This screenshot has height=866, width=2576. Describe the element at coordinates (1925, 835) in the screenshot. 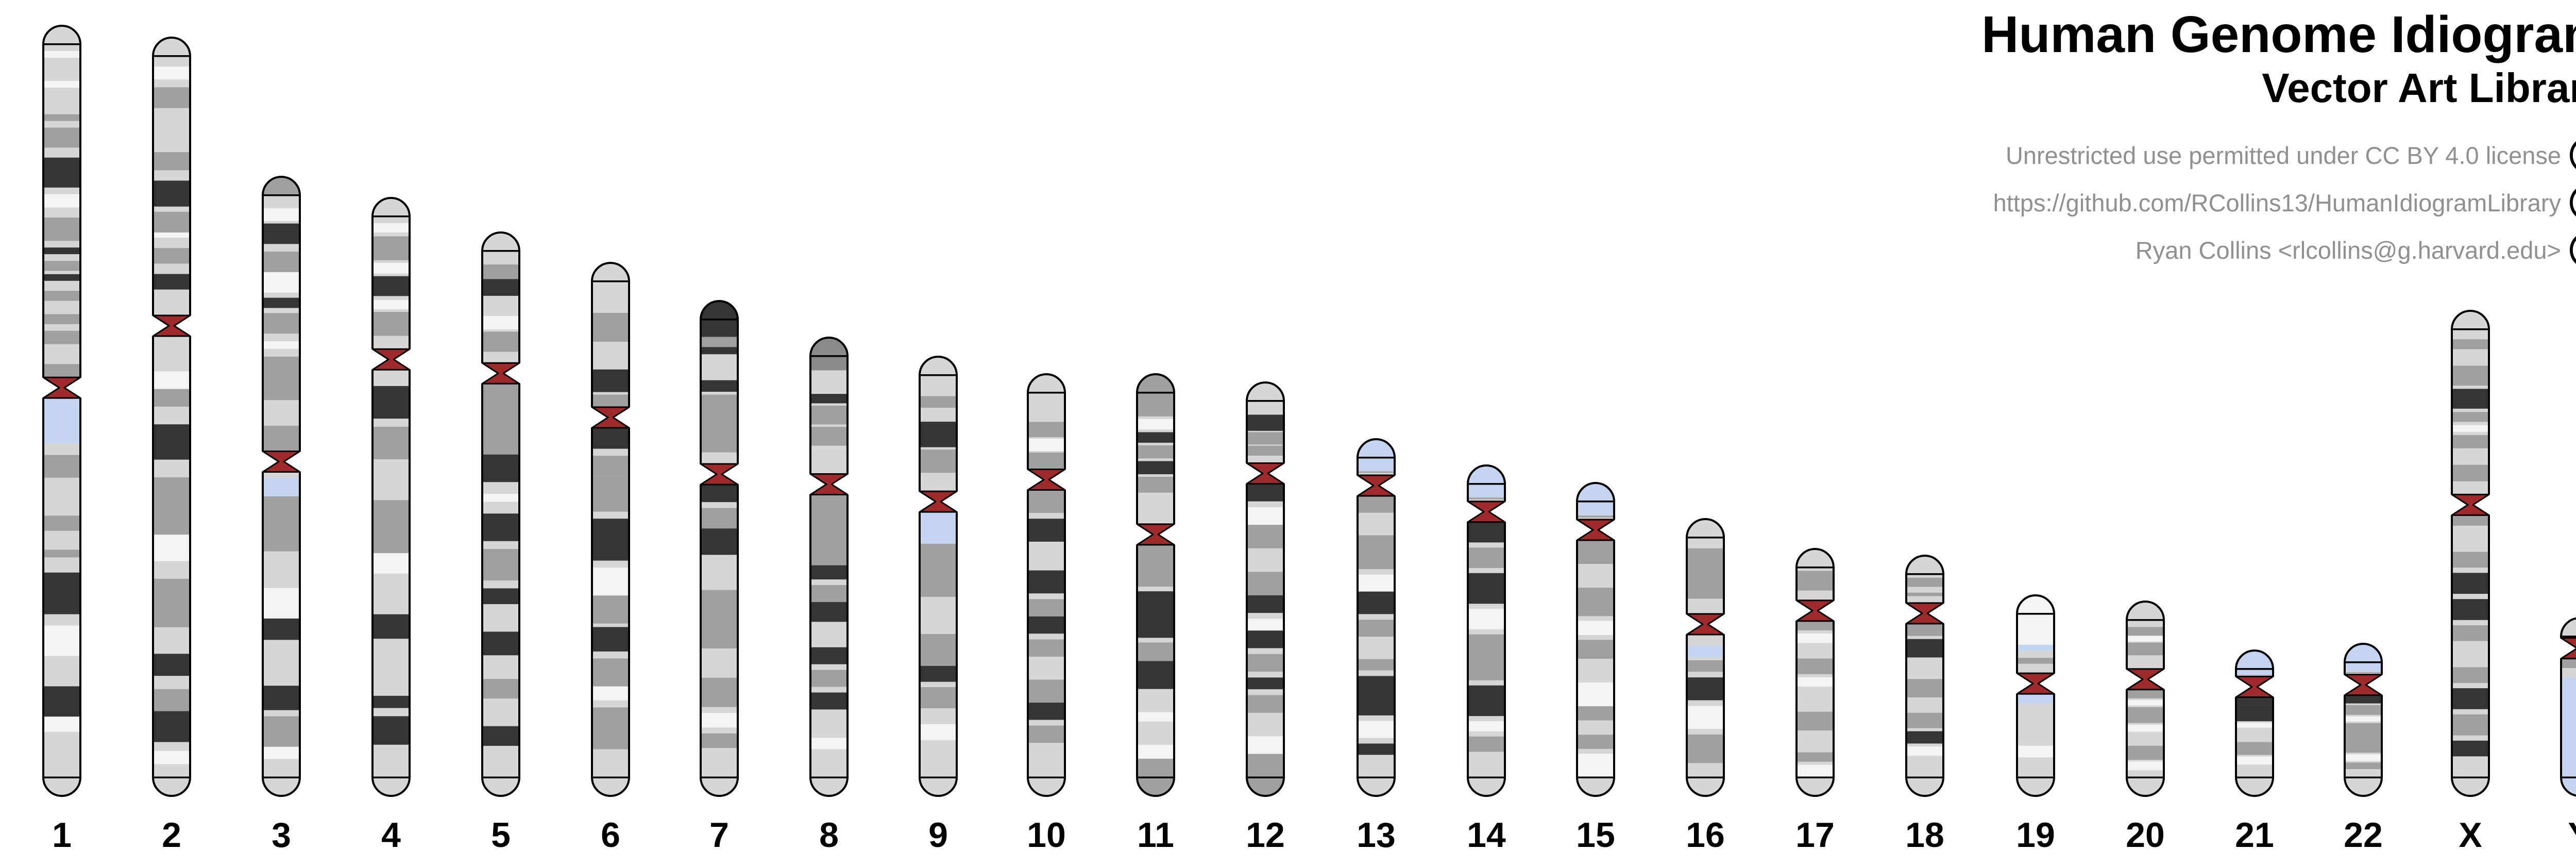

I see `chromosome-label: 18` at that location.